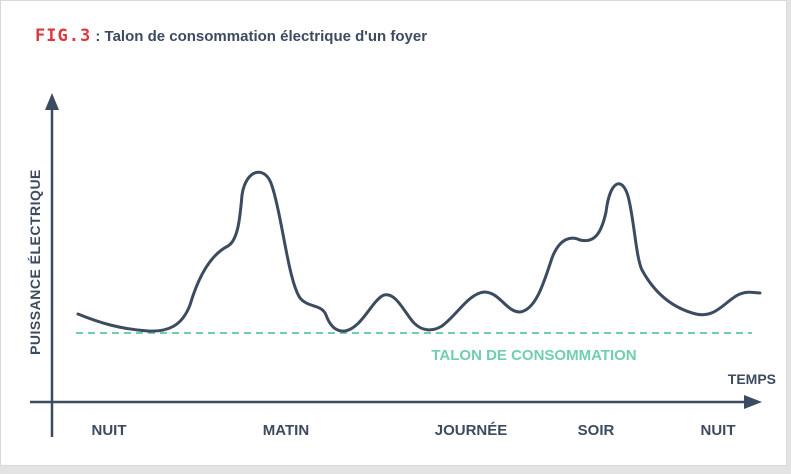 This screenshot has height=474, width=791. I want to click on period-label-morning: MATIN, so click(286, 430).